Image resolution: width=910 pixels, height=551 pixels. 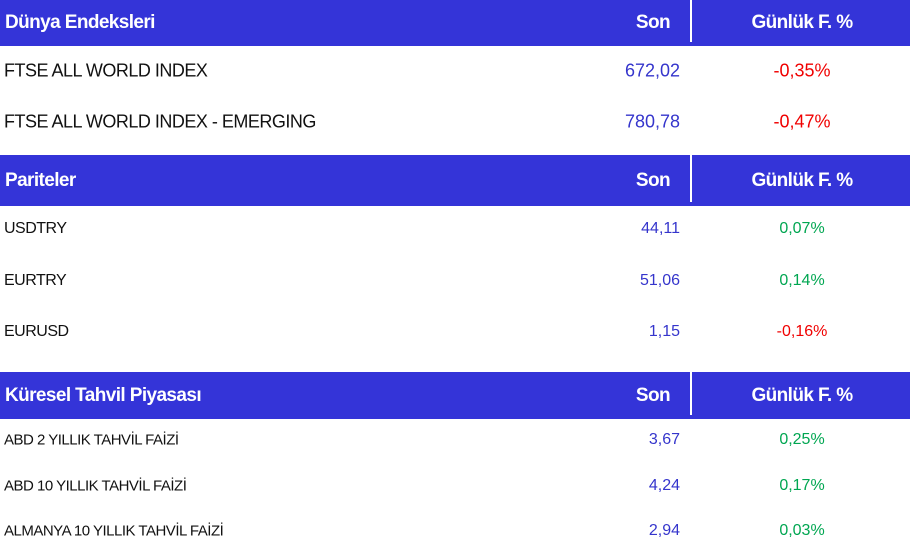 What do you see at coordinates (80, 22) in the screenshot?
I see `section-title: Dünya Endeksleri` at bounding box center [80, 22].